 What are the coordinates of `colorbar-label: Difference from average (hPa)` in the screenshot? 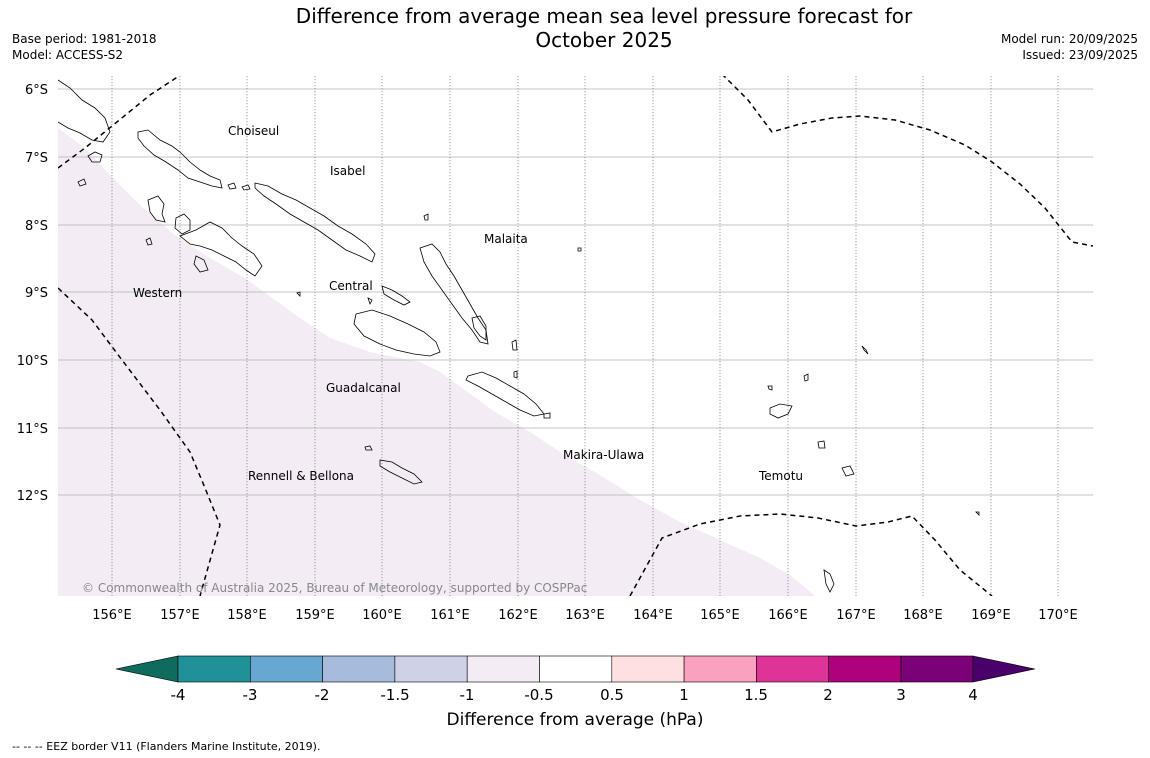 It's located at (575, 720).